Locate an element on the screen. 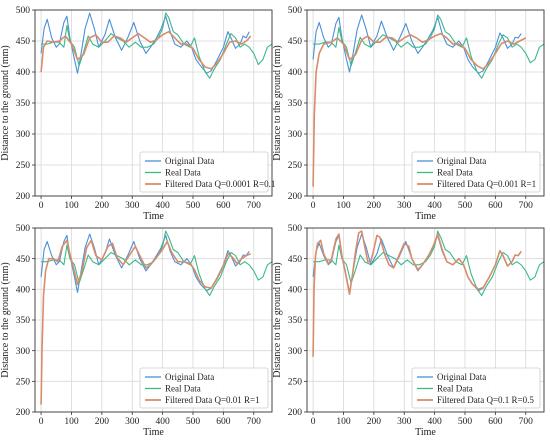 The image size is (550, 440). legend-label: Filtered Data Q=0.001 R=1 is located at coordinates (486, 184).